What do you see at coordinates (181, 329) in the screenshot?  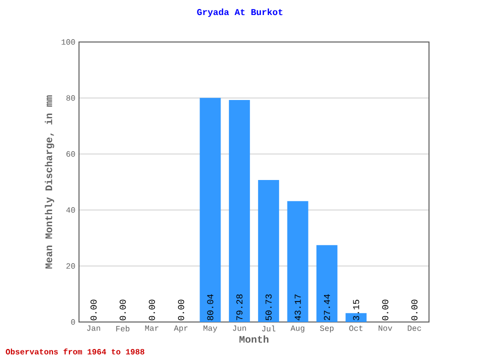 I see `x-tick-label: Apr` at bounding box center [181, 329].